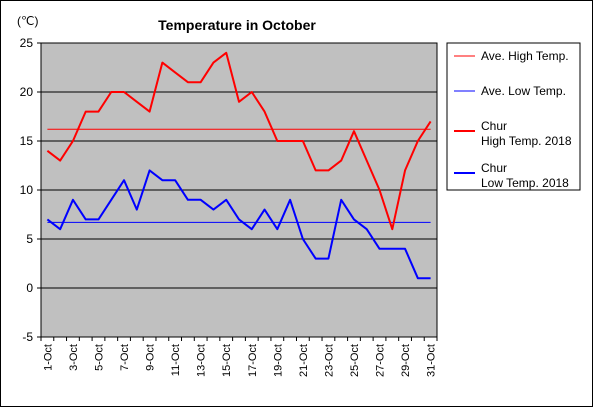 The image size is (593, 411). I want to click on legend-label-line: Ave. Low Temp., so click(523, 91).